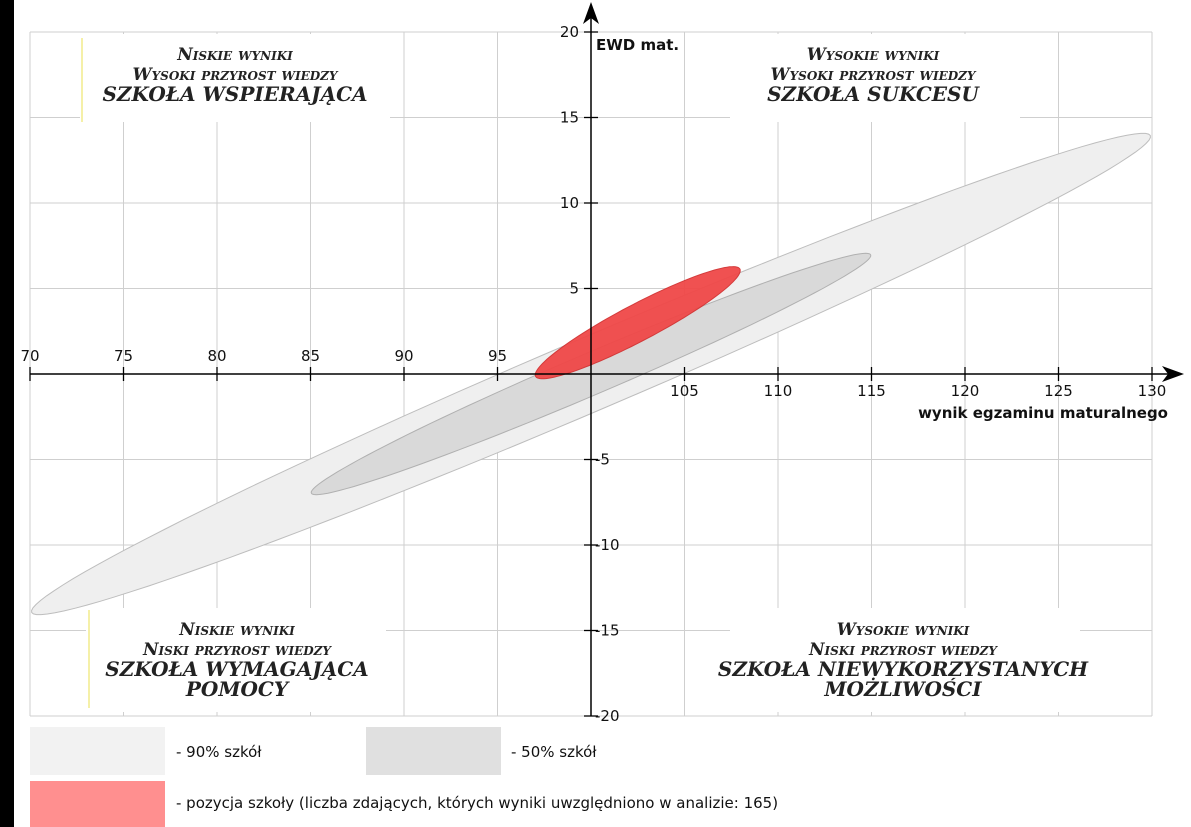 The height and width of the screenshot is (827, 1191). Describe the element at coordinates (7, 413) in the screenshot. I see `left-border-strip` at that location.